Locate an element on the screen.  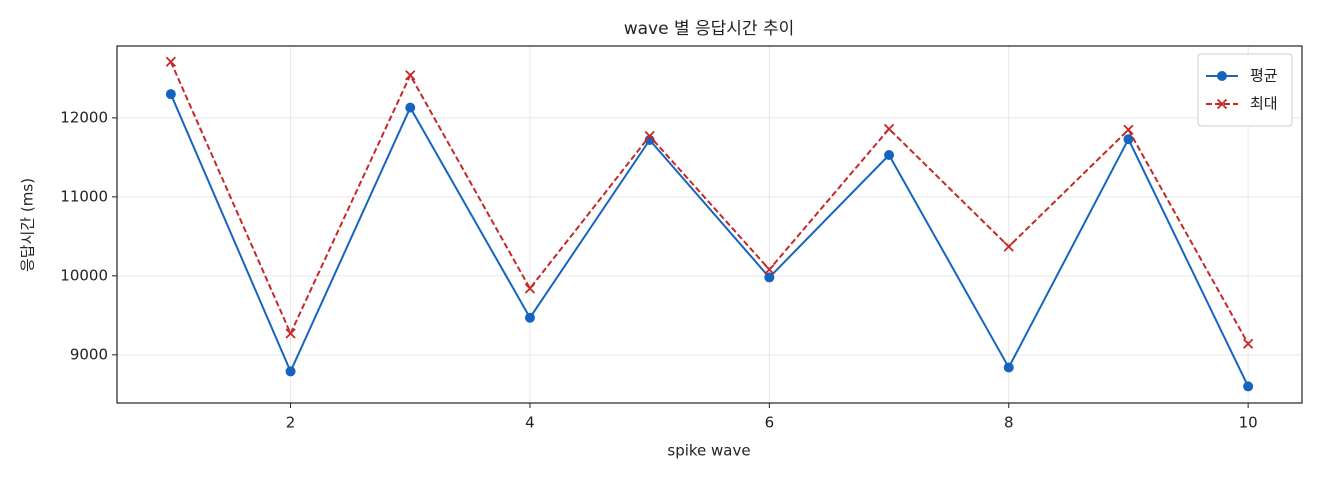
x-tick-label: 8 is located at coordinates (1009, 423).